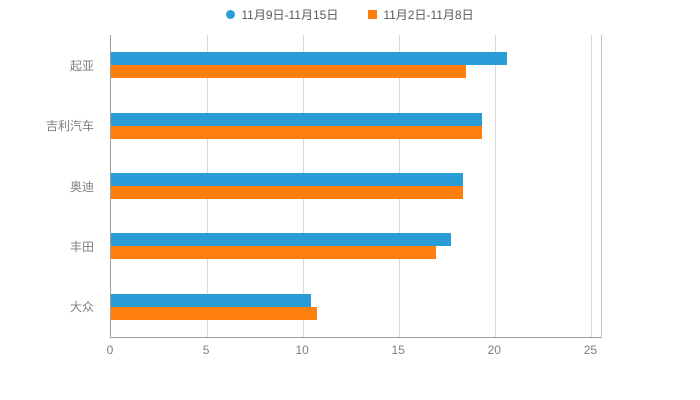 This screenshot has width=700, height=400. Describe the element at coordinates (428, 15) in the screenshot. I see `legend-label-week1: 11月2日-11月8日` at that location.